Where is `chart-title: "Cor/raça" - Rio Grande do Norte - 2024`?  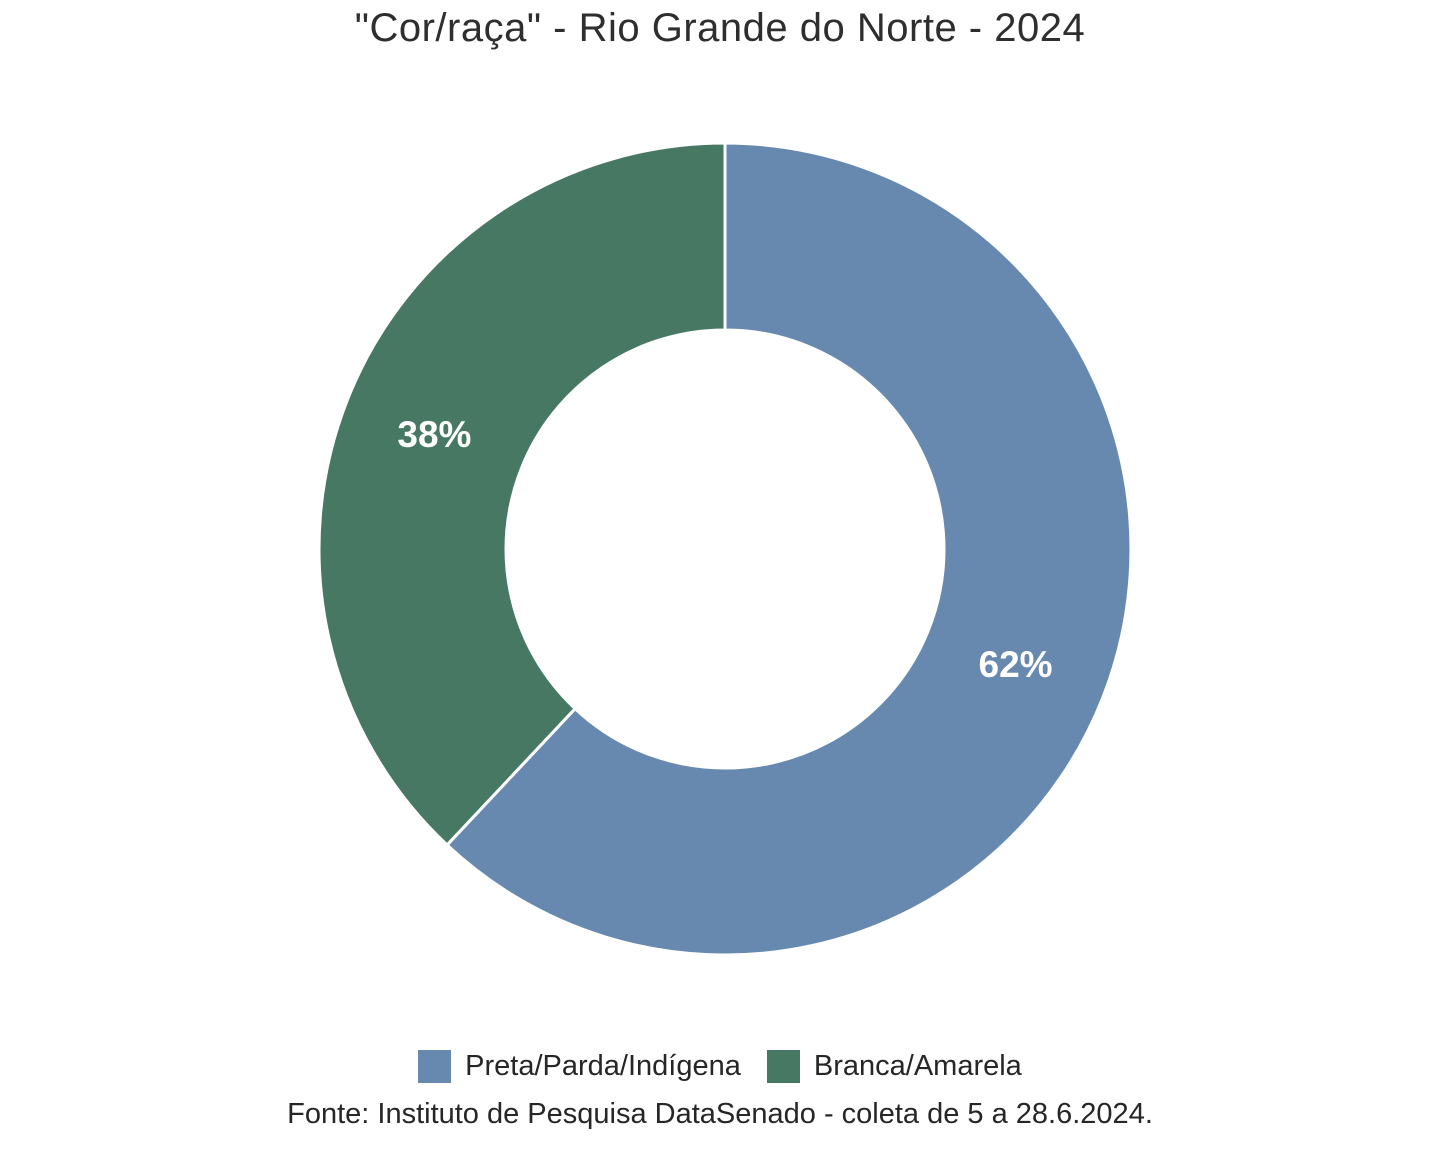
chart-title: "Cor/raça" - Rio Grande do Norte - 2024 is located at coordinates (720, 28).